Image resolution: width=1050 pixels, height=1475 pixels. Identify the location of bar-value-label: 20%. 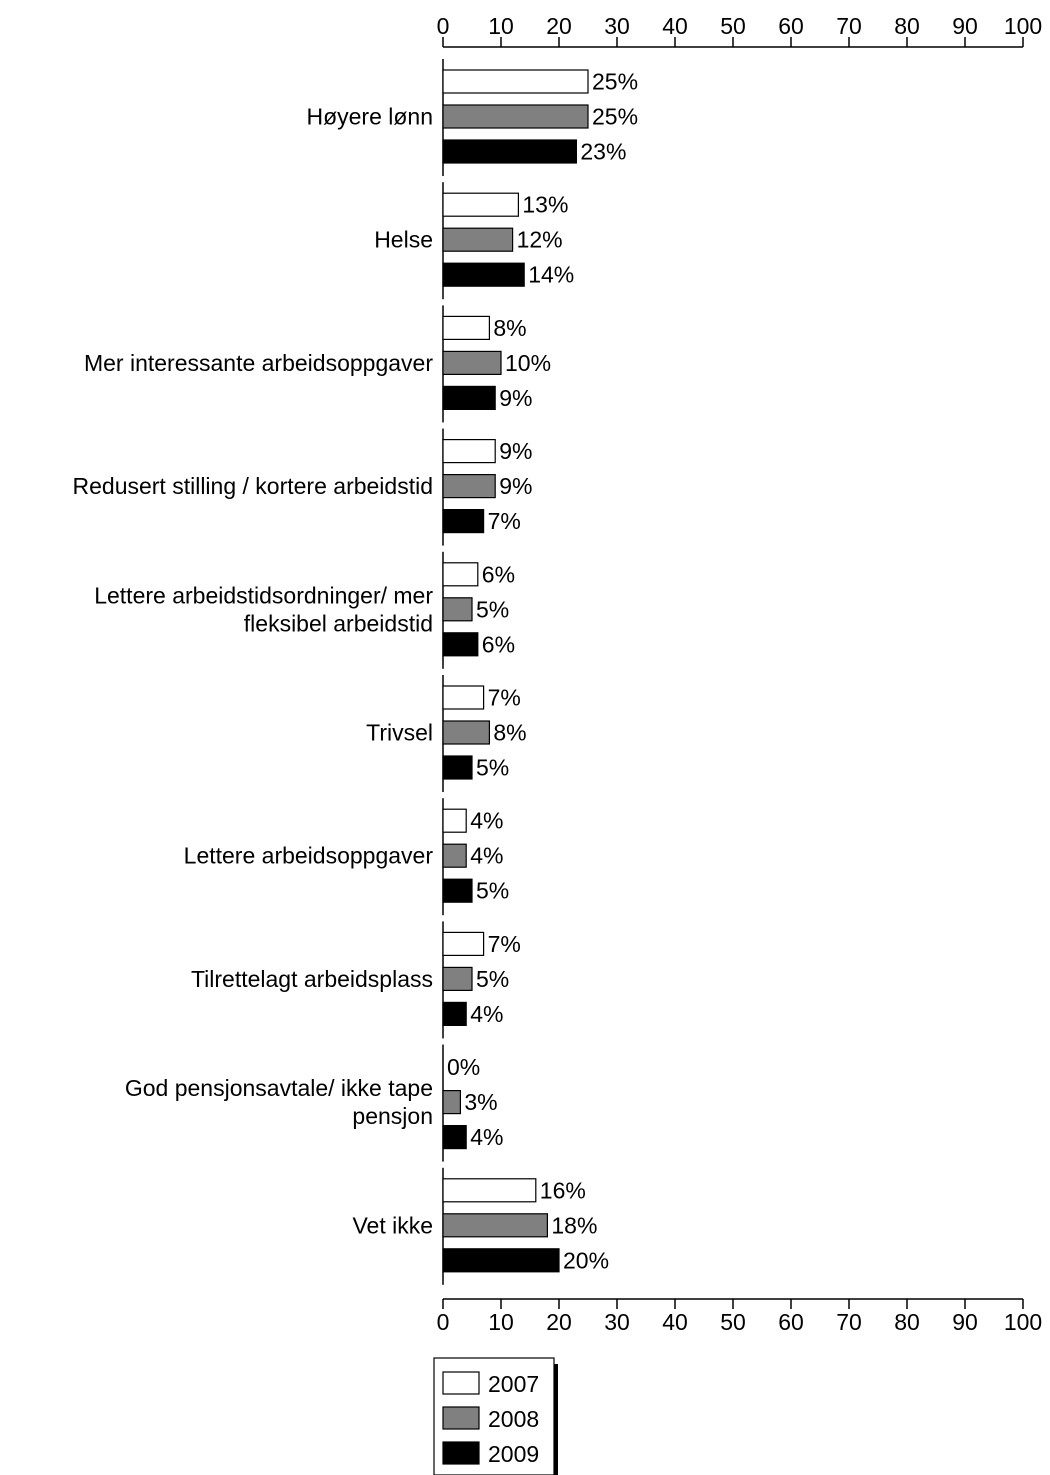
(586, 1260).